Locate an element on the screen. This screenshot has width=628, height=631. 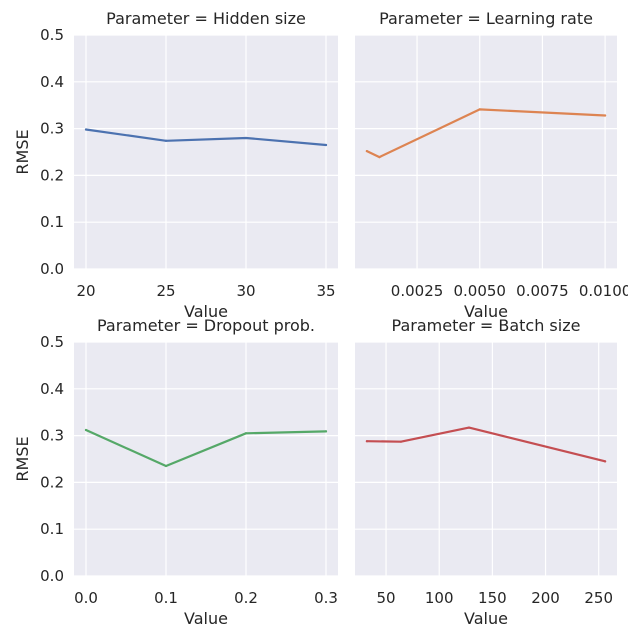
x-tick-label: 30 is located at coordinates (245, 291).